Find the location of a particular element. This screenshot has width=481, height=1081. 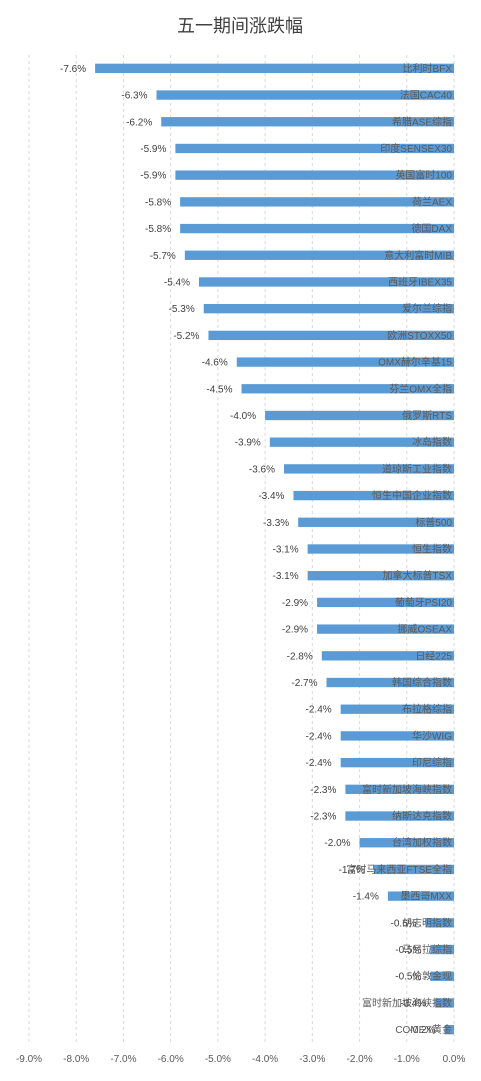

data-label: -6.3% is located at coordinates (134, 96).